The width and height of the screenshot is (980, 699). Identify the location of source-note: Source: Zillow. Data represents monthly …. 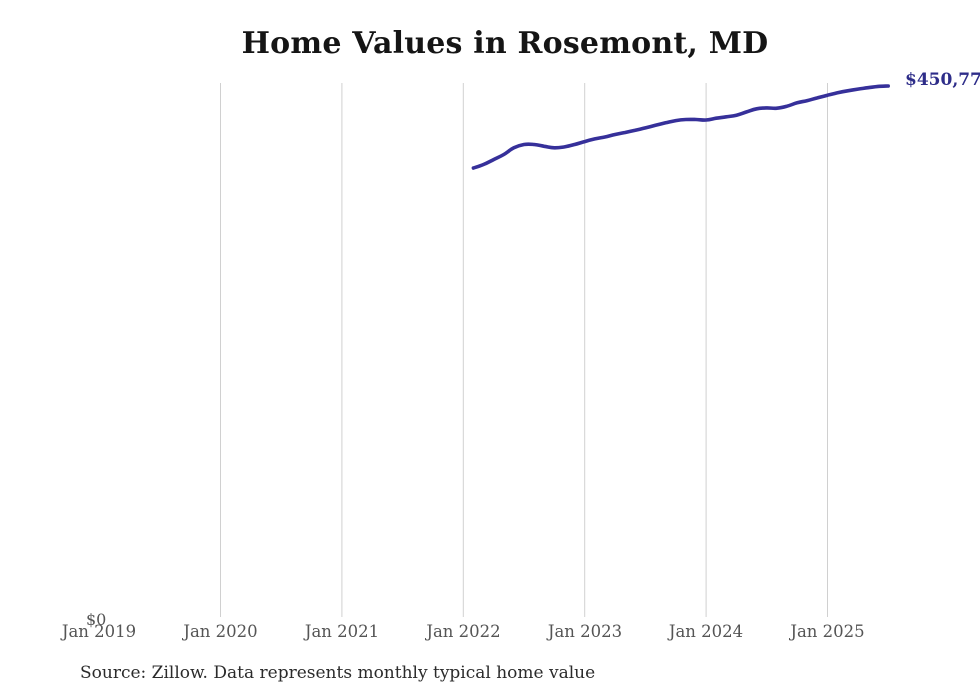
(338, 673).